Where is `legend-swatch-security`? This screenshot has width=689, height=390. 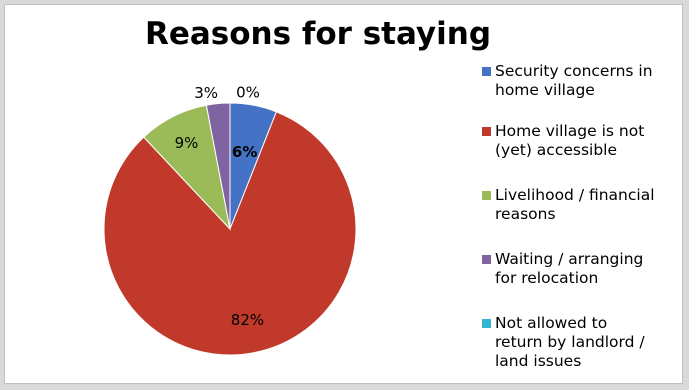 legend-swatch-security is located at coordinates (486, 71).